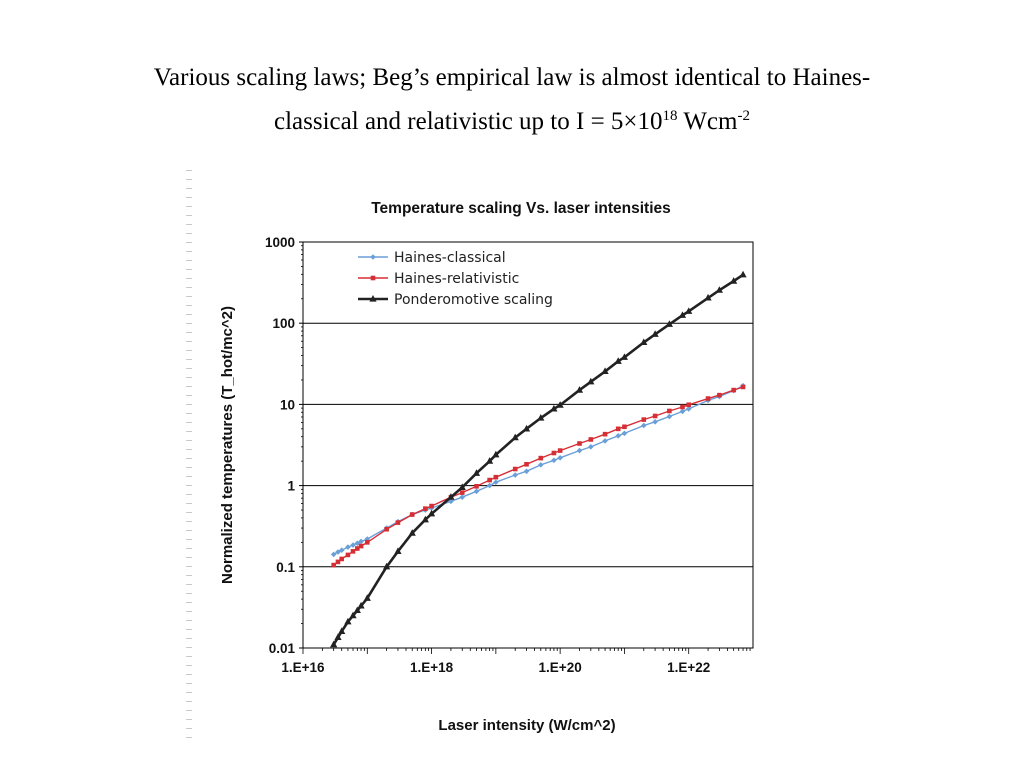  I want to click on y-tick-label: 0.01, so click(282, 648).